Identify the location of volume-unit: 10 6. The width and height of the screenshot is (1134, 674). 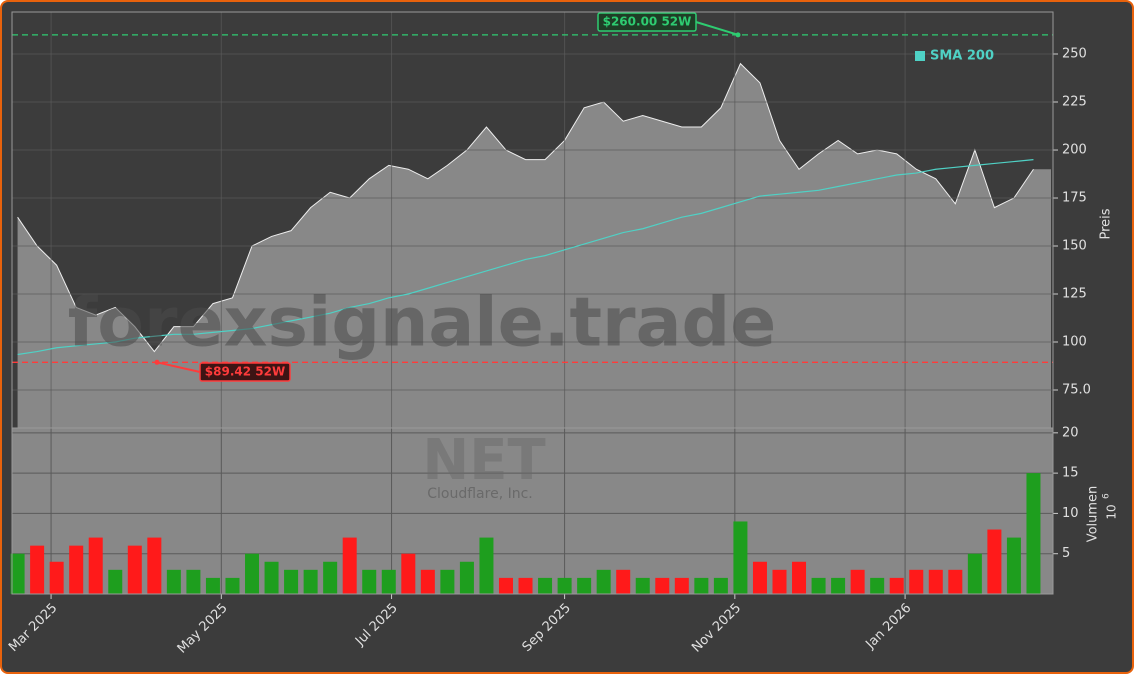
(1110, 506).